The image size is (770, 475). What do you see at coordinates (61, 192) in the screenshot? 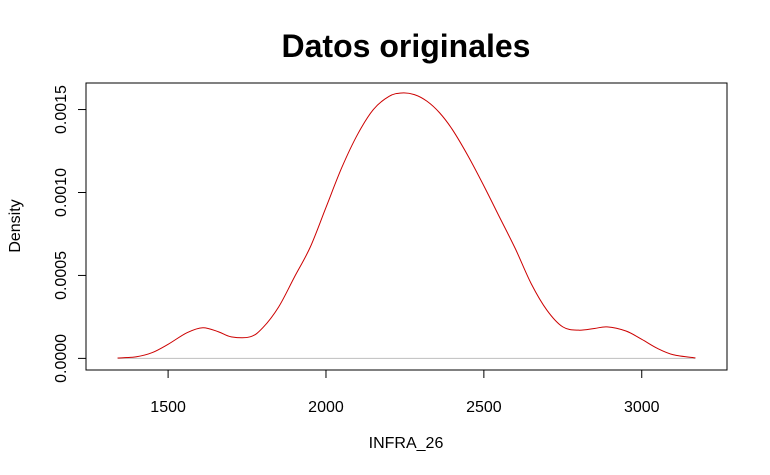
I see `y-tick-label: 0.0010` at bounding box center [61, 192].